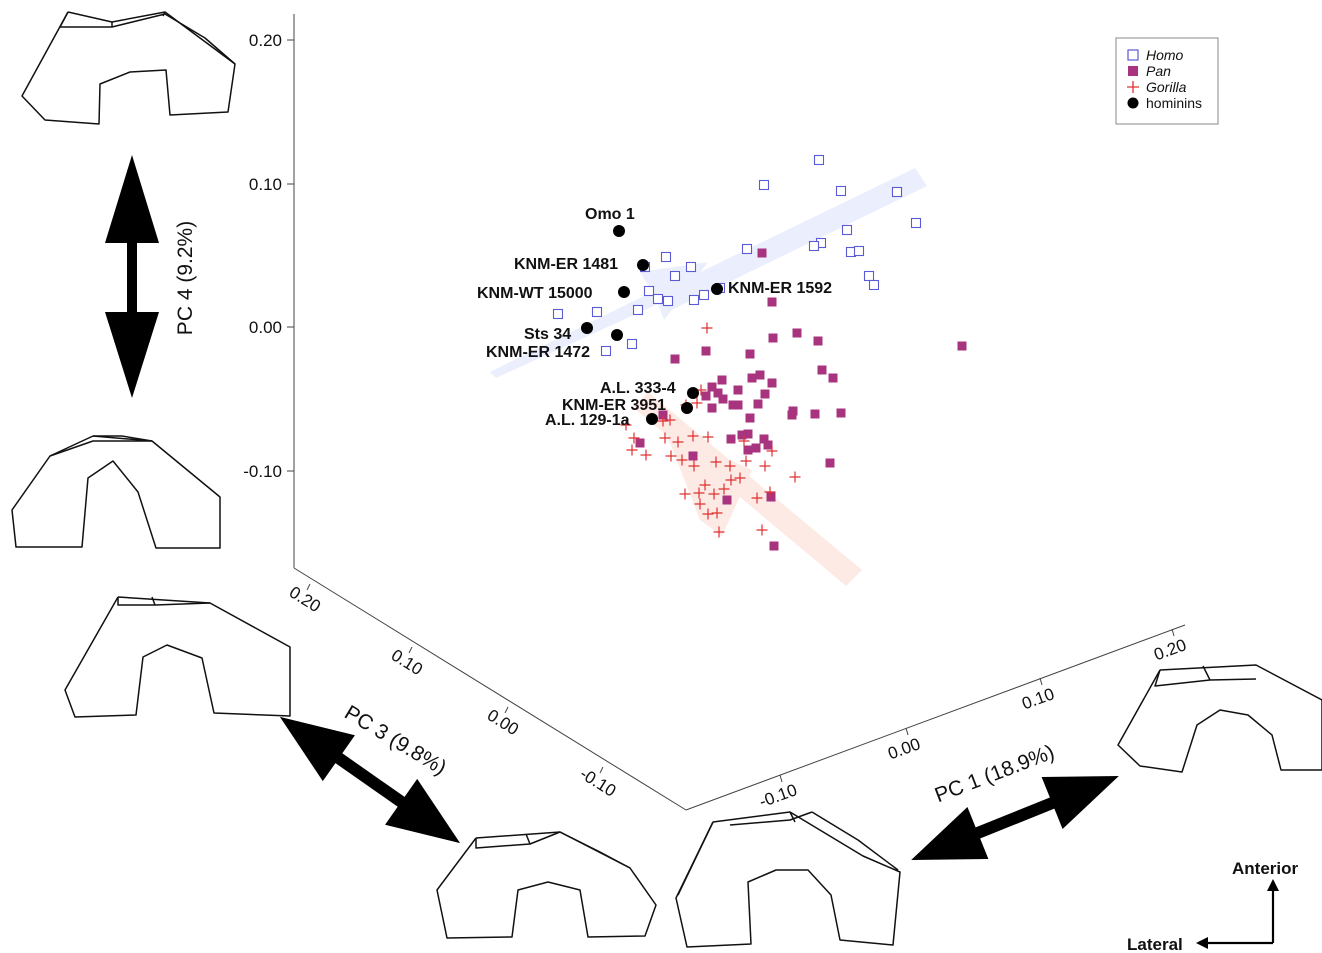 The height and width of the screenshot is (953, 1322). I want to click on legend-homo-label: Homo, so click(1165, 55).